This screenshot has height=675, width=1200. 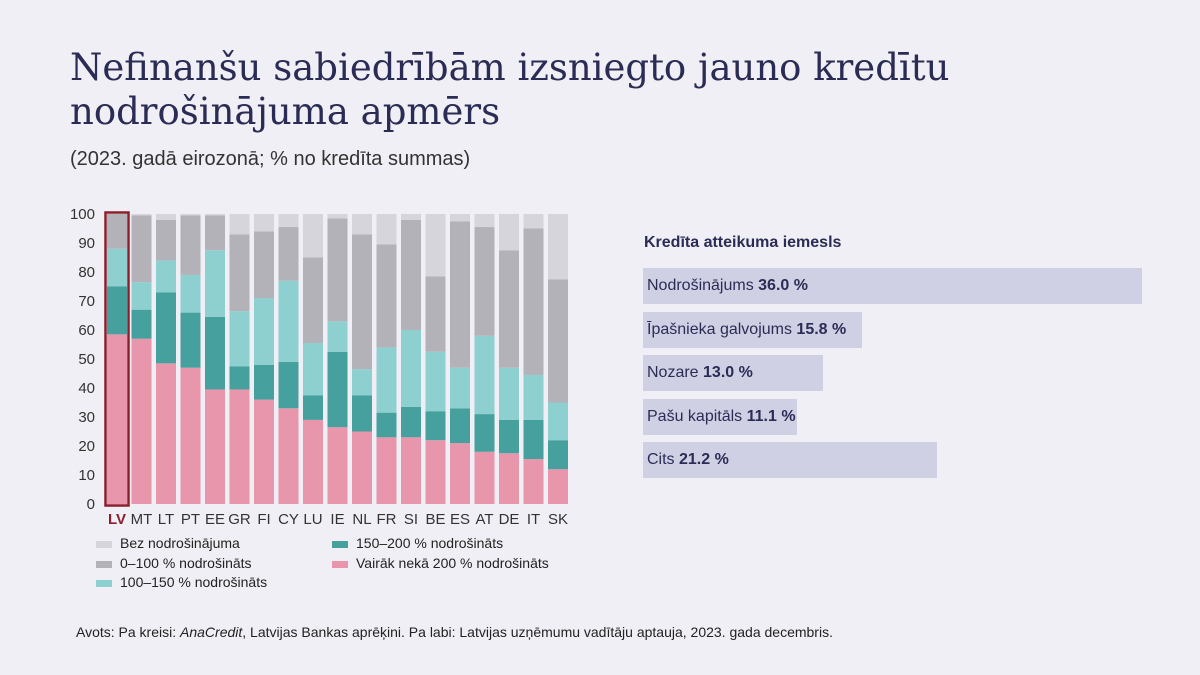 I want to click on x-tick-label: SI, so click(x=411, y=519).